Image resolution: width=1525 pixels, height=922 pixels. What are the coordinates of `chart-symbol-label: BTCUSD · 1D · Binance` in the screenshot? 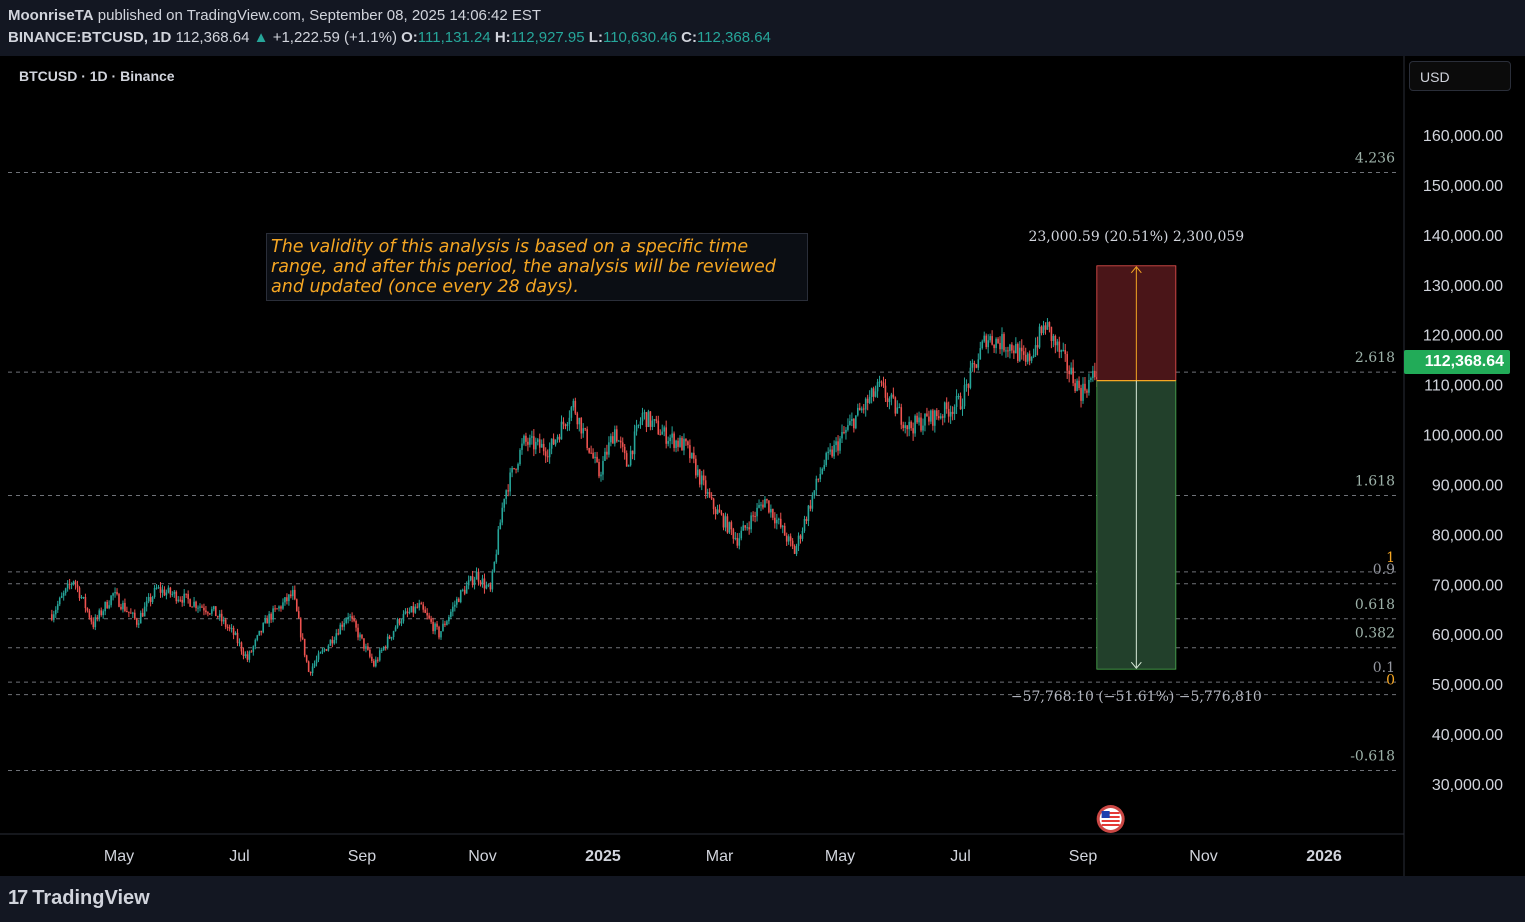 It's located at (97, 76).